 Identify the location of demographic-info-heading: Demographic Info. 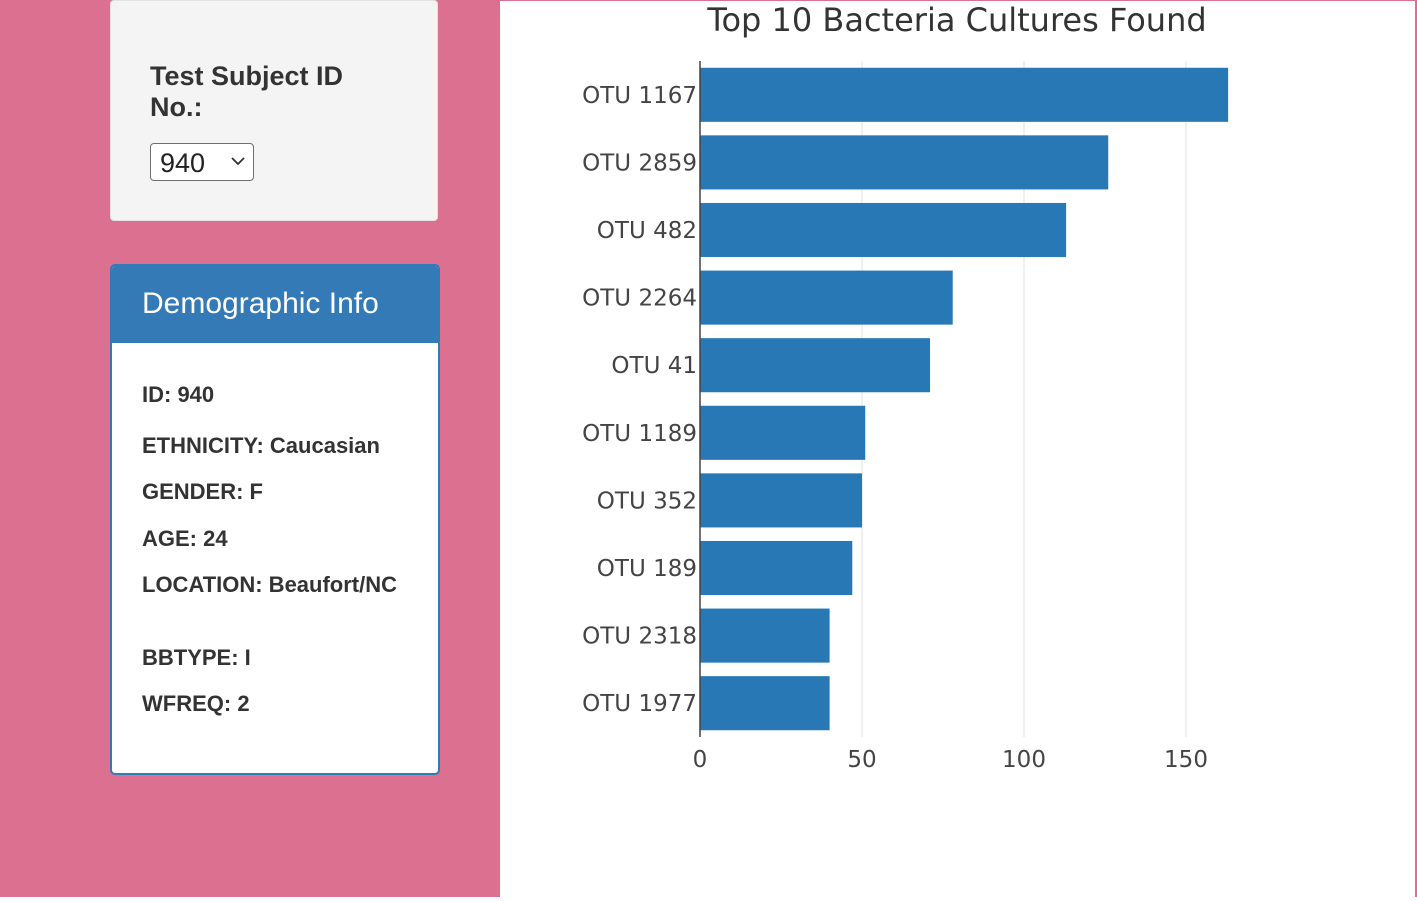
(275, 304).